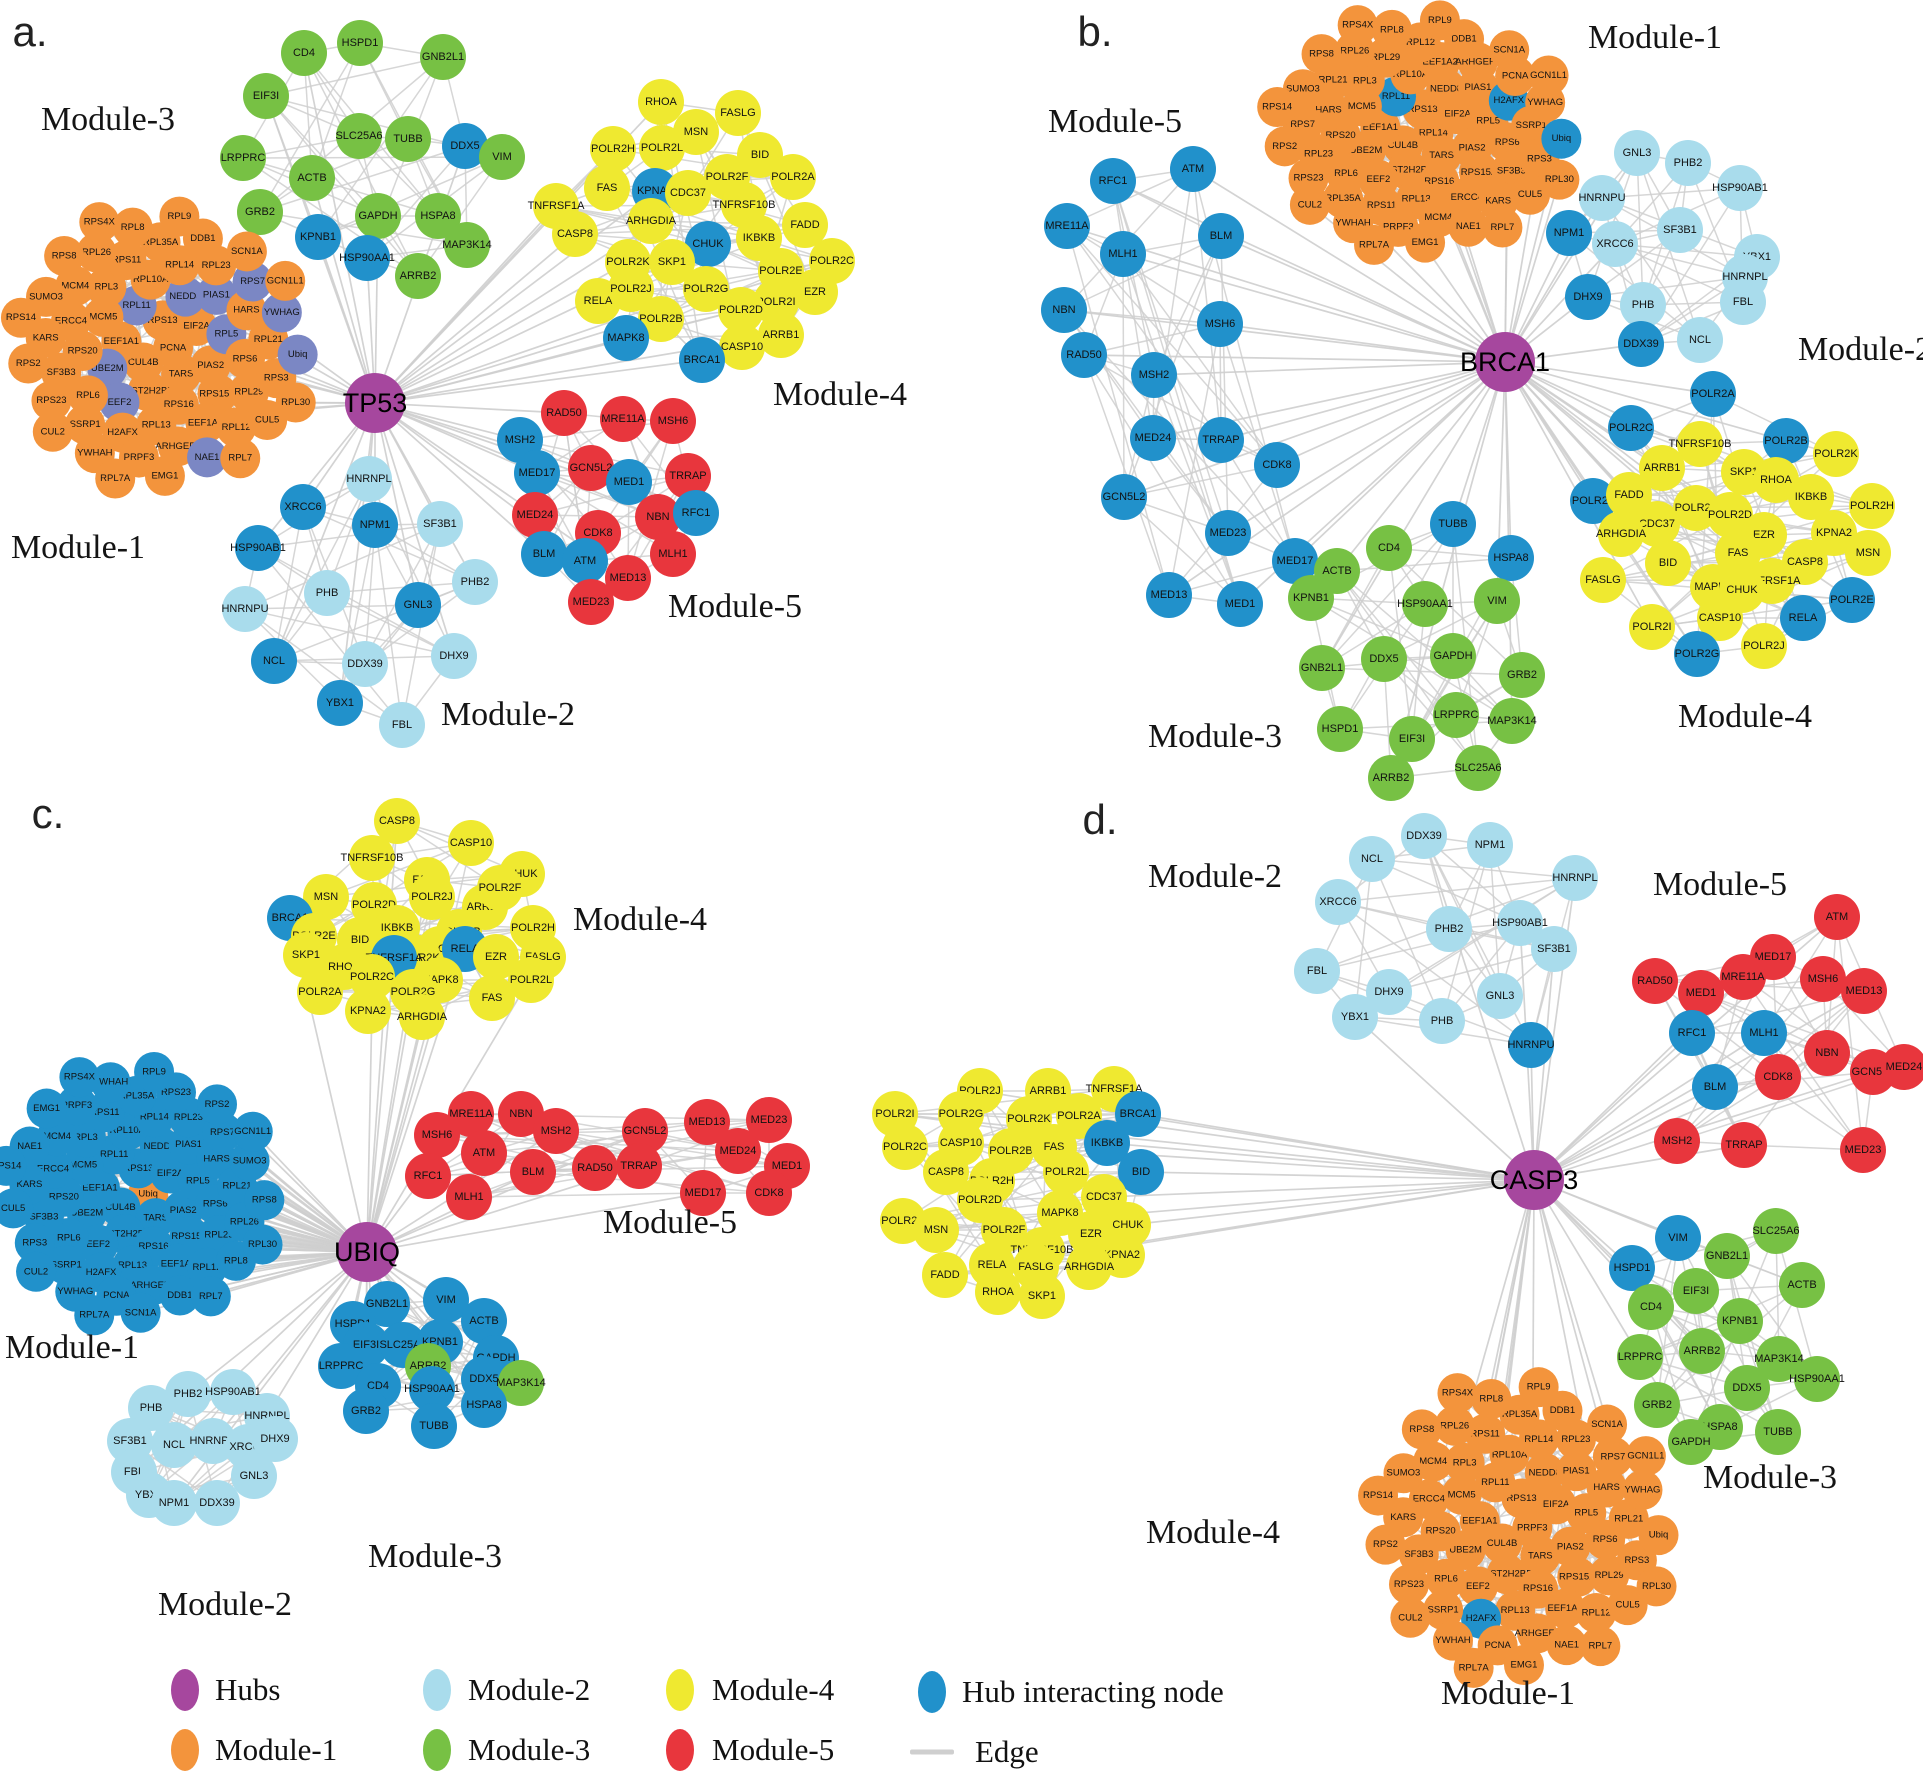 The height and width of the screenshot is (1775, 1923). What do you see at coordinates (156, 425) in the screenshot?
I see `node-label: RPL13` at bounding box center [156, 425].